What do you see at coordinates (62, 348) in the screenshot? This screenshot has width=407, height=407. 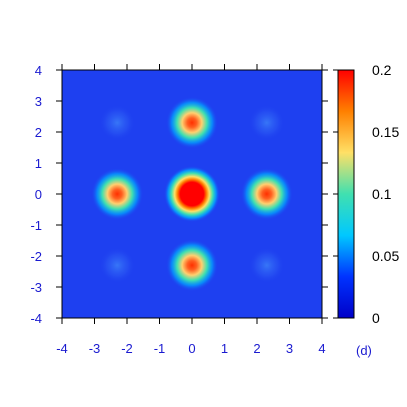 I see `x-tick-label: -4` at bounding box center [62, 348].